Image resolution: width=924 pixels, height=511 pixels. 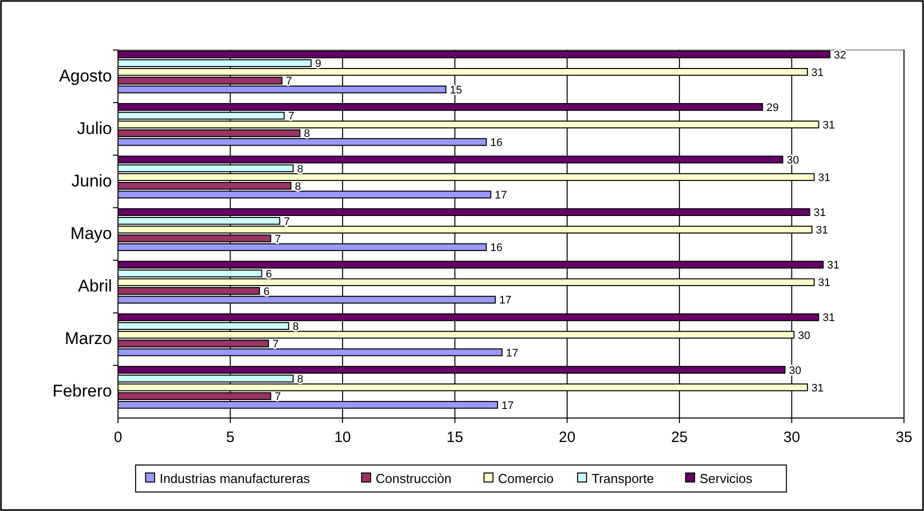 What do you see at coordinates (726, 478) in the screenshot?
I see `legend-label: Servicios` at bounding box center [726, 478].